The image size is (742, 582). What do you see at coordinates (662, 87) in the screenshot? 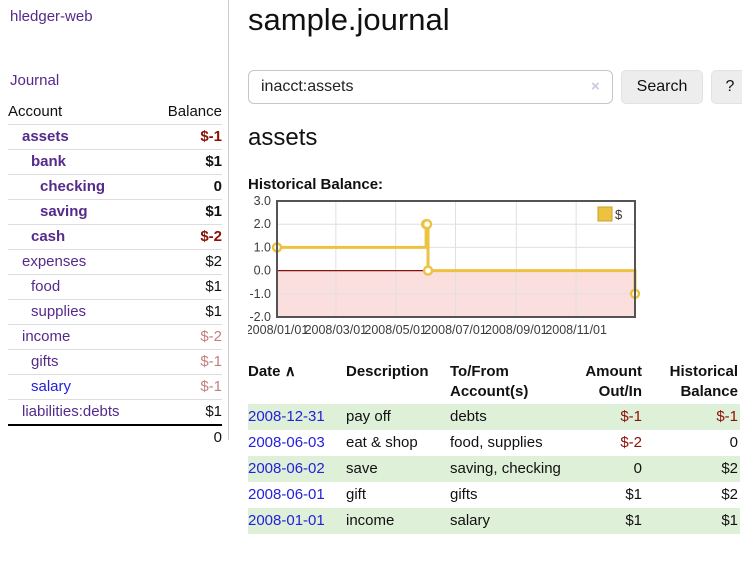
I see `search-button: Search` at bounding box center [662, 87].